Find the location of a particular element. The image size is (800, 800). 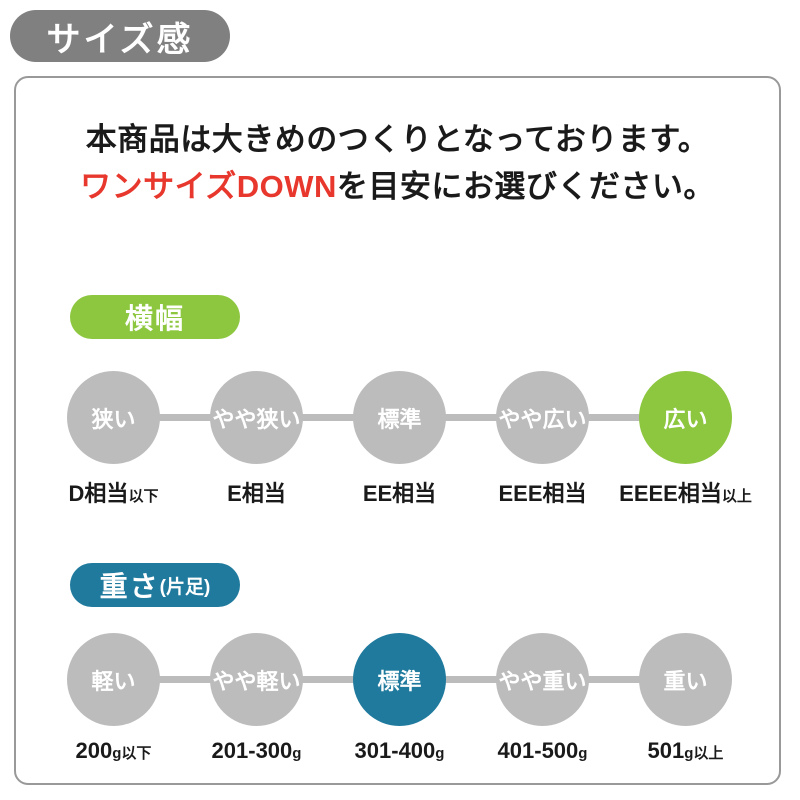

weight-badge-suffix: (片足) is located at coordinates (185, 587).